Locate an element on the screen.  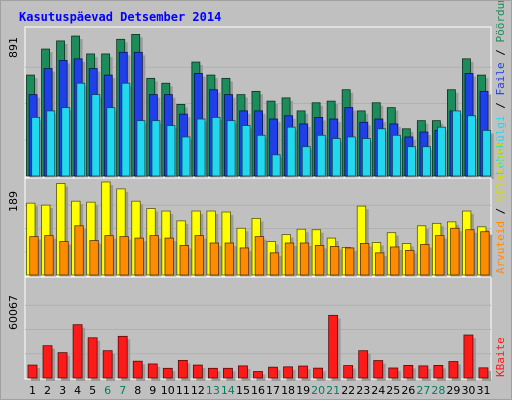
x-tick-19: 19 is located at coordinates (303, 390).